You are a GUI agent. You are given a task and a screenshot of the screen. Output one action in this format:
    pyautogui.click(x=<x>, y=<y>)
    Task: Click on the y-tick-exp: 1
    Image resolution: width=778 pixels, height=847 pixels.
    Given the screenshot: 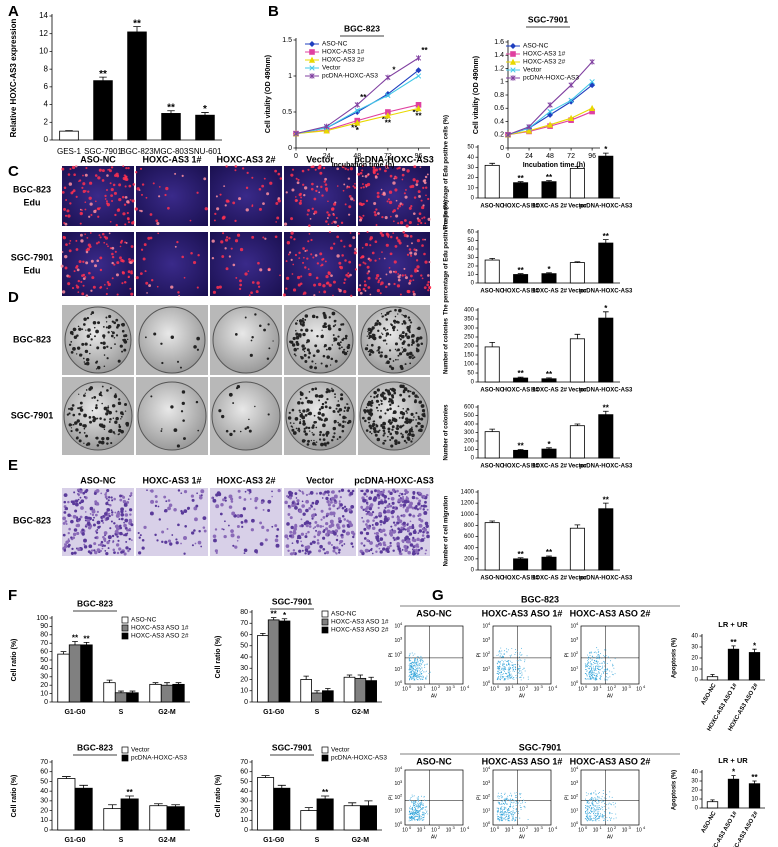 What is the action you would take?
    pyautogui.click(x=401, y=808)
    